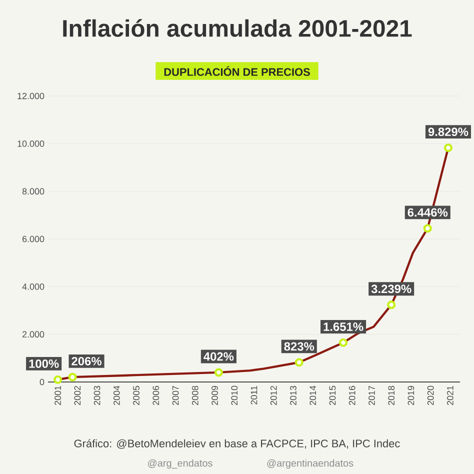 The image size is (474, 474). Describe the element at coordinates (293, 396) in the screenshot. I see `x-tick-label: 2013` at that location.